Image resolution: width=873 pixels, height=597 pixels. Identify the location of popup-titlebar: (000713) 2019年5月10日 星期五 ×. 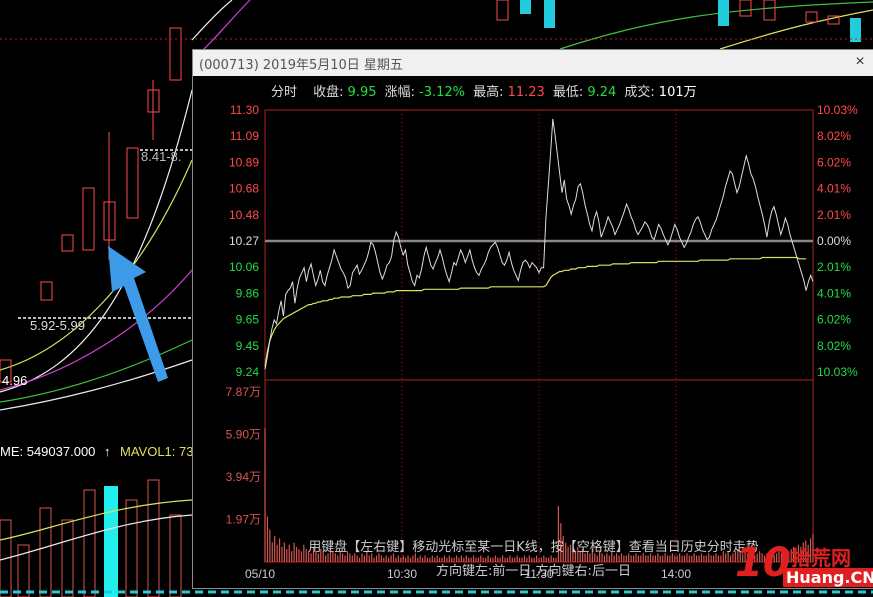
(533, 63).